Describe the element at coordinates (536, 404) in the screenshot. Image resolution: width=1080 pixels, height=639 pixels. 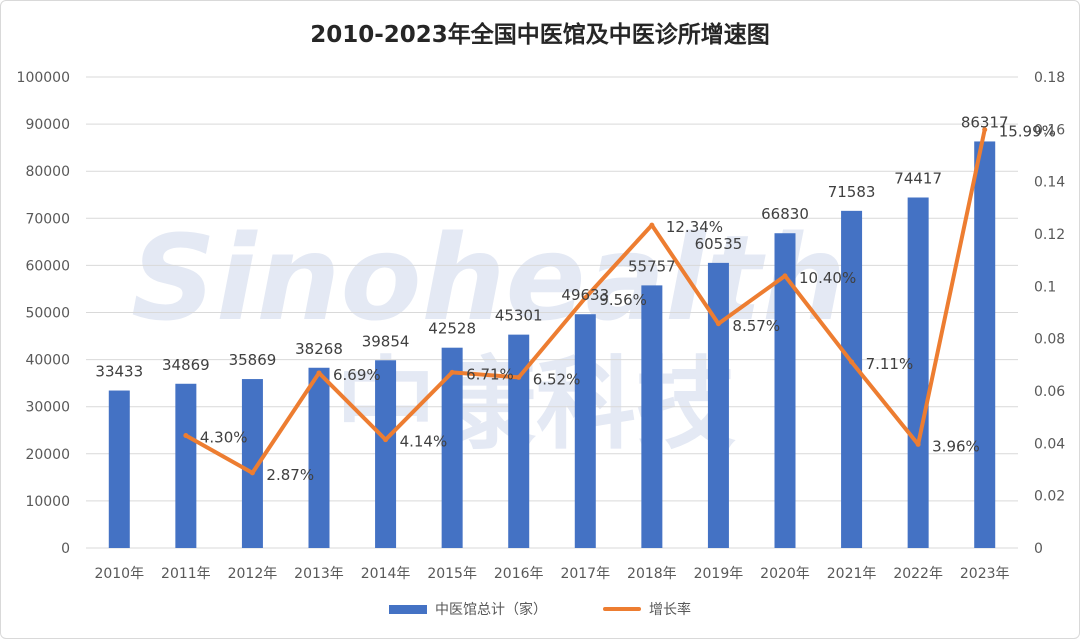
I see `watermark-cjk: 中康科技` at that location.